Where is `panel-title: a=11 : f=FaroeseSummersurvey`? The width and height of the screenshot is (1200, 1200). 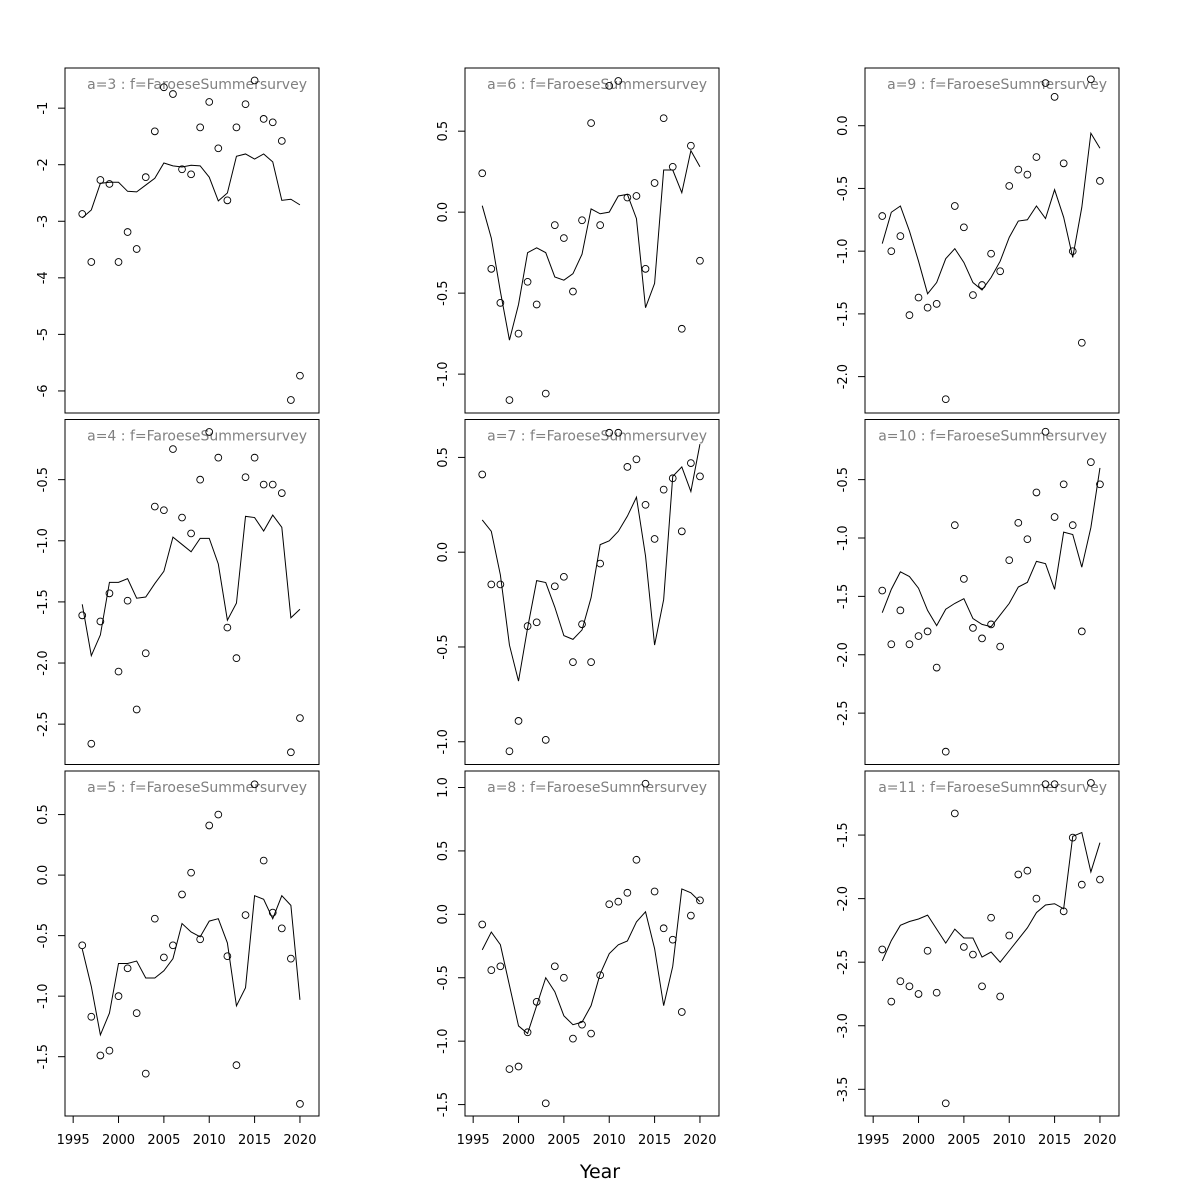 panel-title: a=11 : f=FaroeseSummersurvey is located at coordinates (992, 788).